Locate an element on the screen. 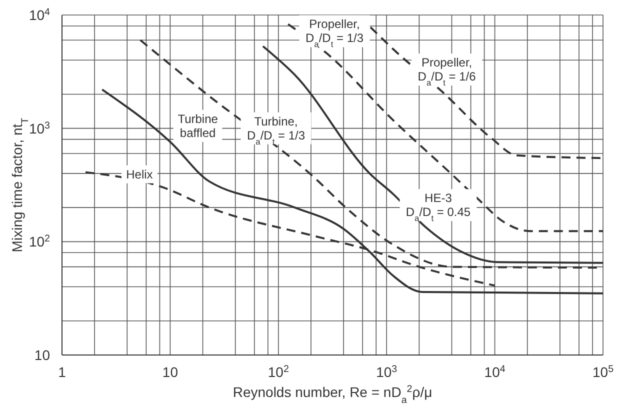 The height and width of the screenshot is (413, 629). x-tick-label: 10$^{5}$ is located at coordinates (603, 372).